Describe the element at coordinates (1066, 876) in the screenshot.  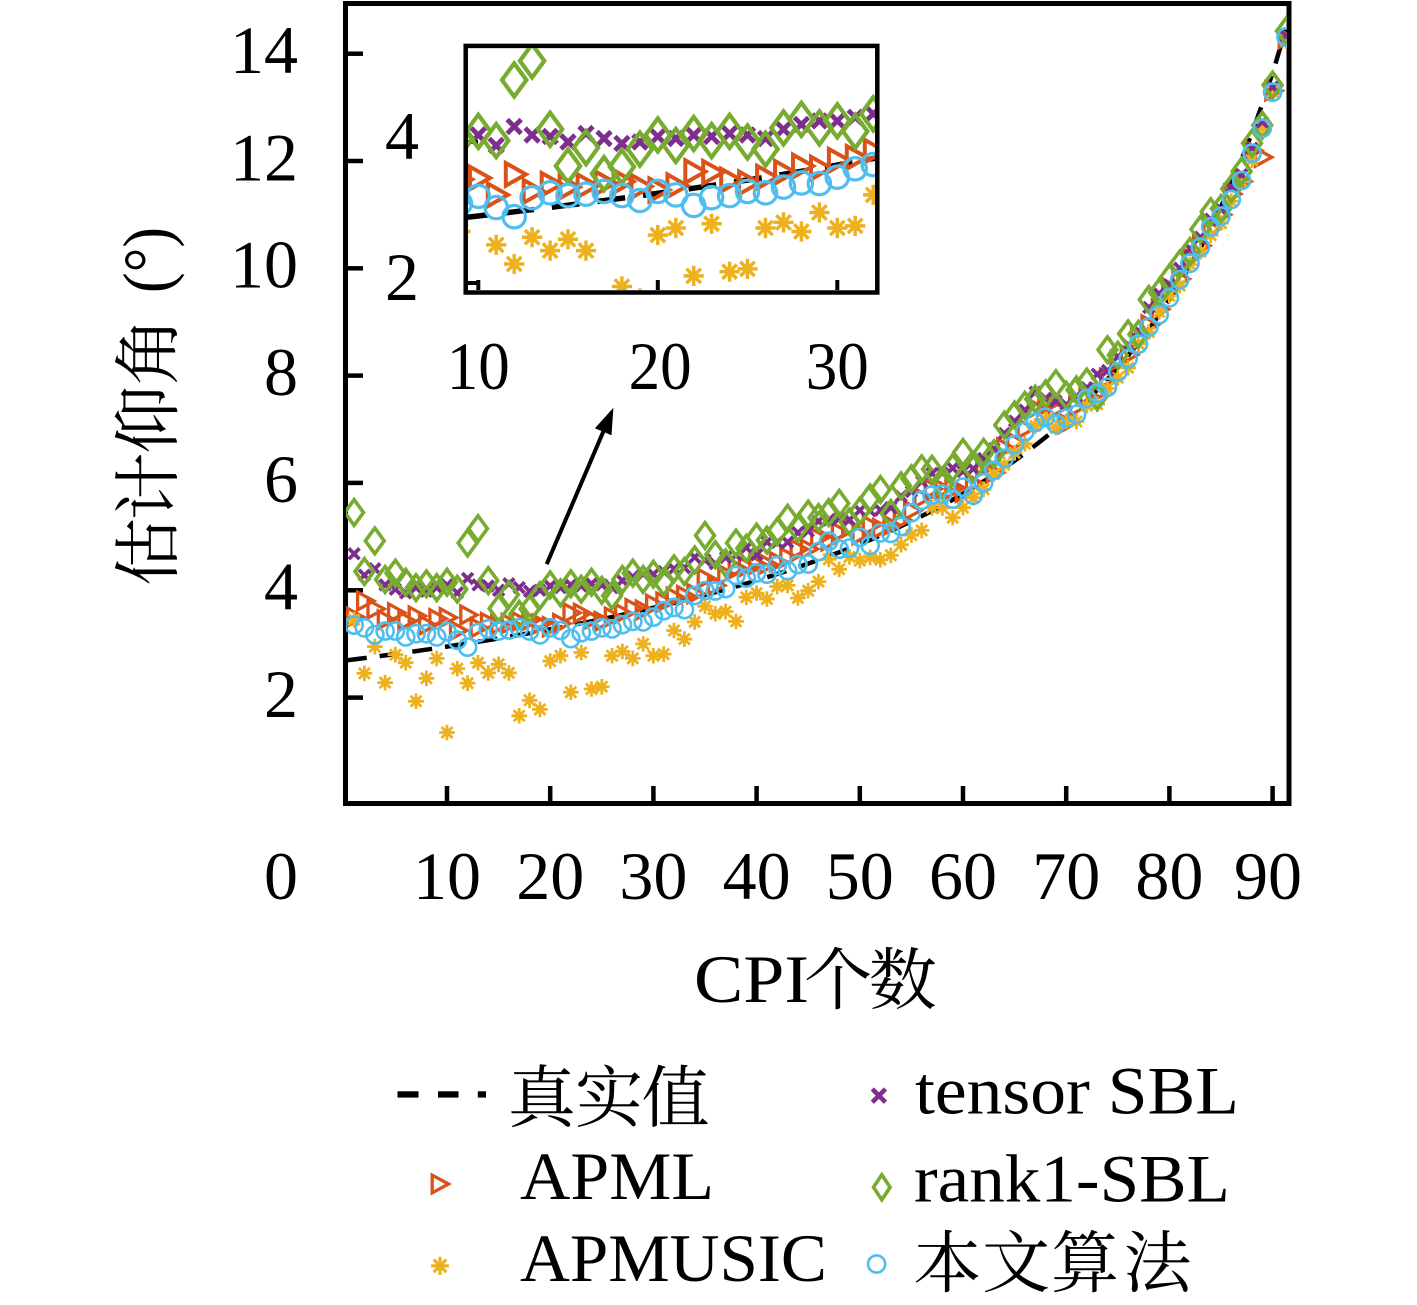
I see `svg-text: 70` at that location.